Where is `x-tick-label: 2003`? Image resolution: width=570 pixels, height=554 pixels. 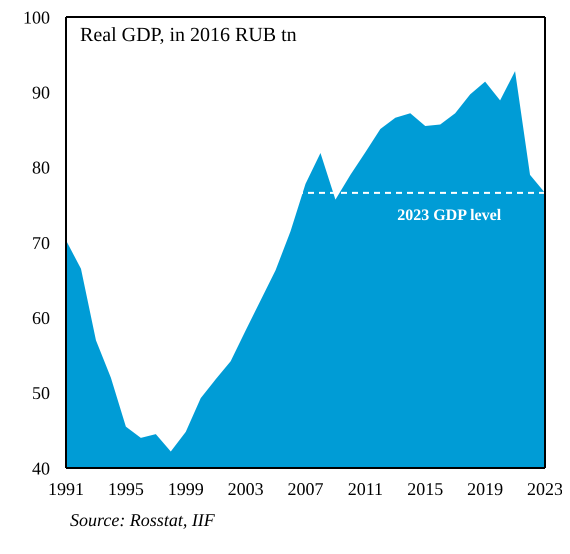 x-tick-label: 2003 is located at coordinates (246, 488).